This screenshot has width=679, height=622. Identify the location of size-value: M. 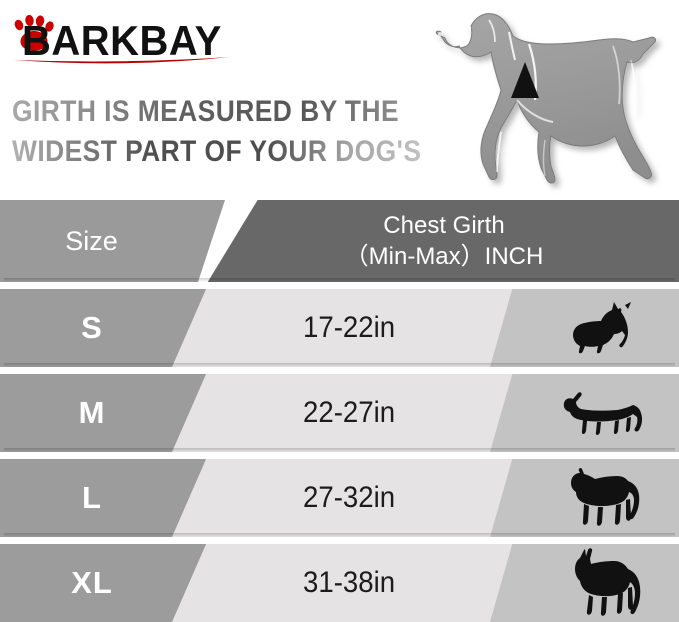
(92, 412).